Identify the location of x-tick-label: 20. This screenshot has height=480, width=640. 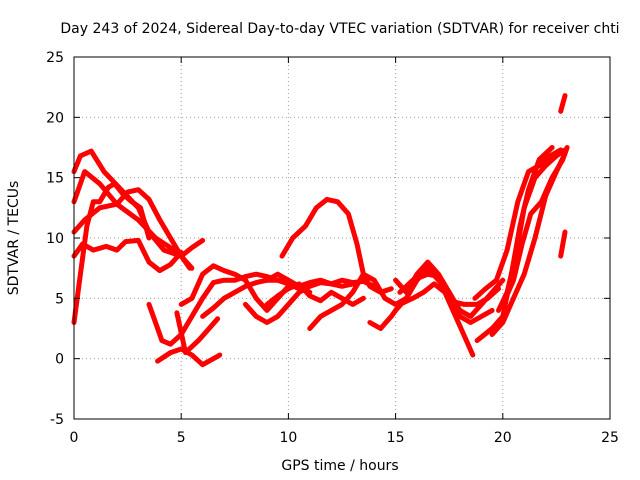
(503, 438).